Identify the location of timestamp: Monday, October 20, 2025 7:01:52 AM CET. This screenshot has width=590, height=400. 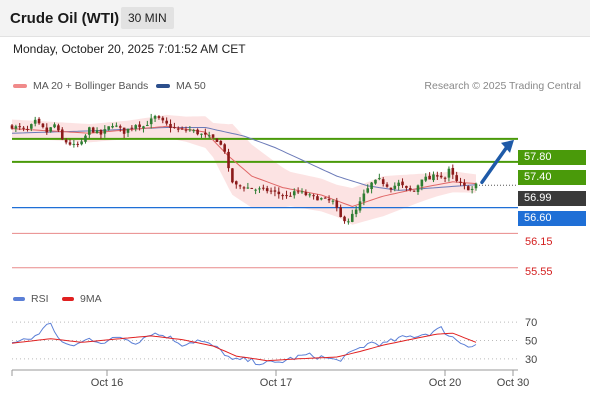
(129, 49).